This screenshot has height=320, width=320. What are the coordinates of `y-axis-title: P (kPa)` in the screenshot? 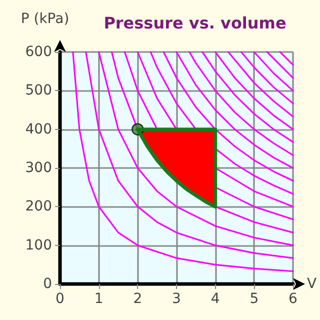 It's located at (45, 19).